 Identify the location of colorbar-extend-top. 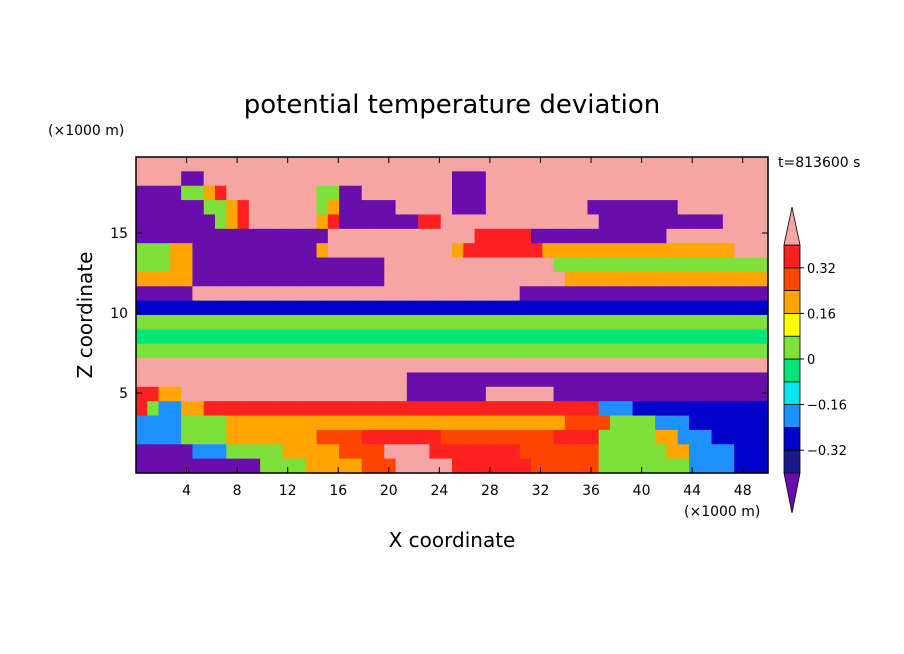
(792, 226).